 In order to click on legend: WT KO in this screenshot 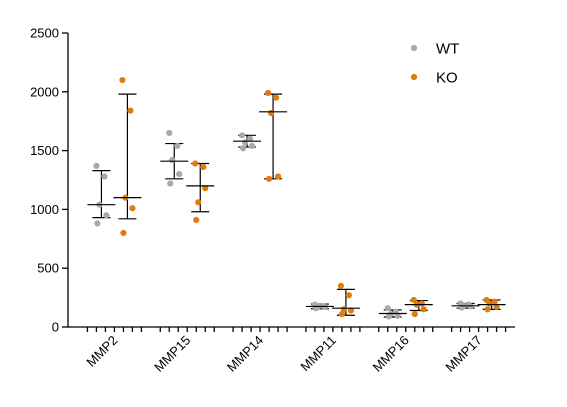, I will do `click(434, 64)`.